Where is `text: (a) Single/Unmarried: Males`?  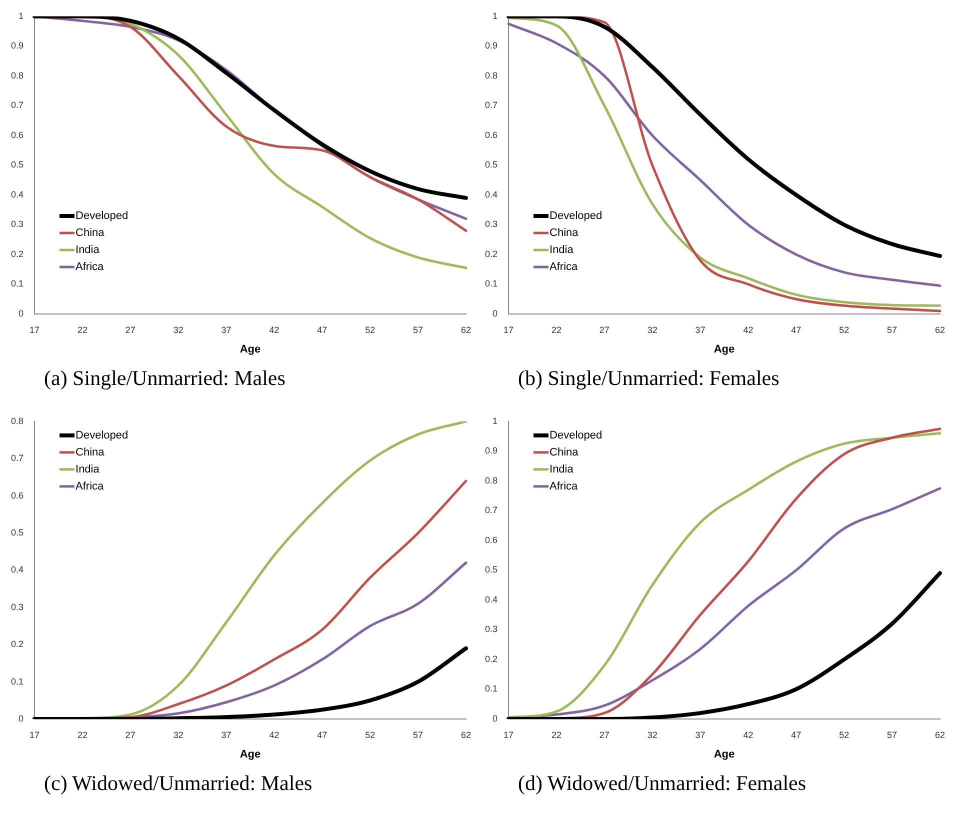
text: (a) Single/Unmarried: Males is located at coordinates (164, 378).